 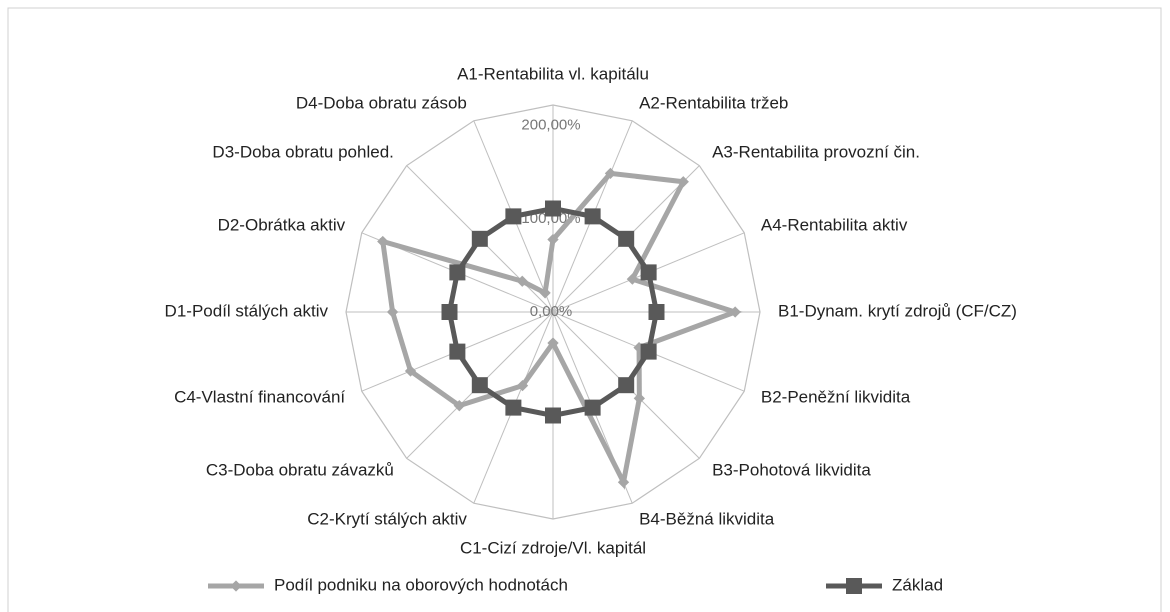 What do you see at coordinates (917, 584) in the screenshot?
I see `legend-label: Základ` at bounding box center [917, 584].